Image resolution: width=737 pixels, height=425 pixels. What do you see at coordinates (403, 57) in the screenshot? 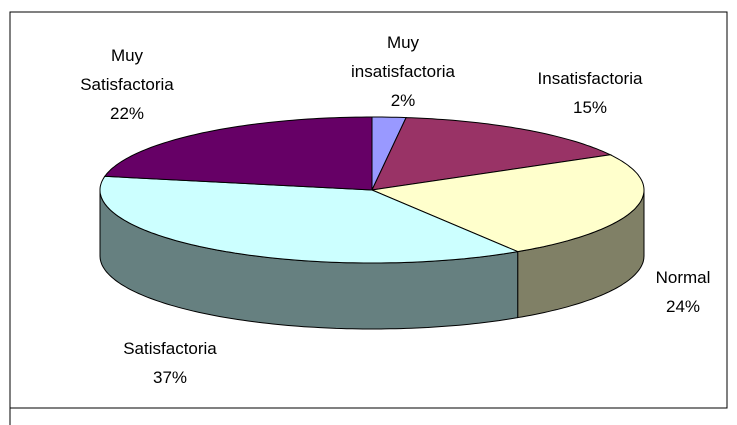
I see `category-label: Muy insatisfactoria` at bounding box center [403, 57].